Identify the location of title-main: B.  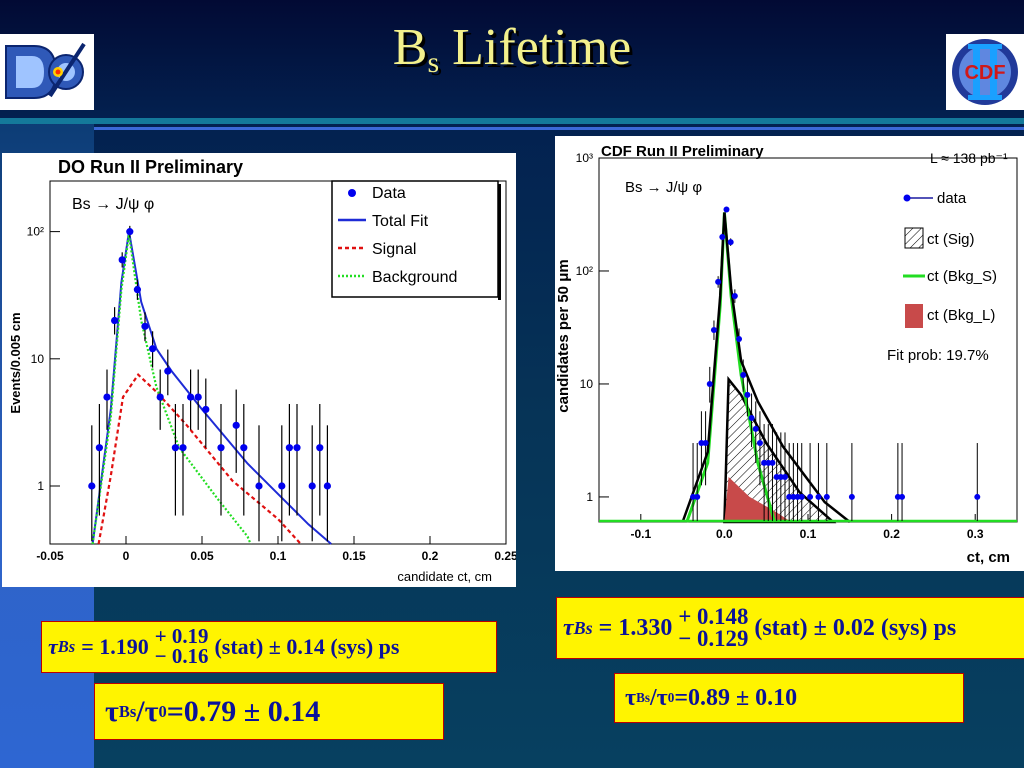
(410, 47).